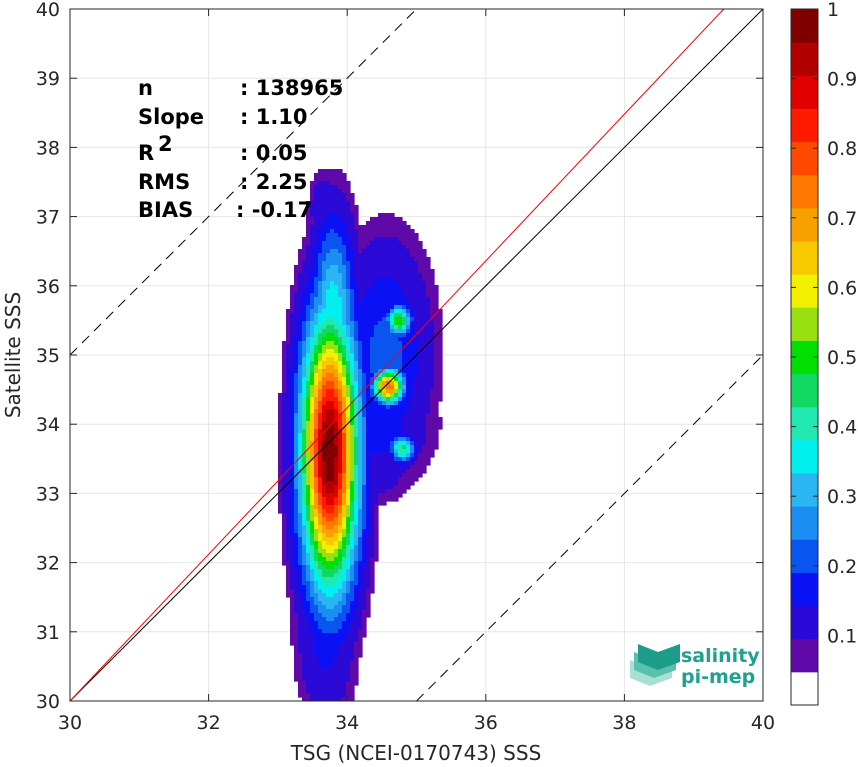 The width and height of the screenshot is (858, 767). What do you see at coordinates (165, 210) in the screenshot?
I see `stat-label: BIAS` at bounding box center [165, 210].